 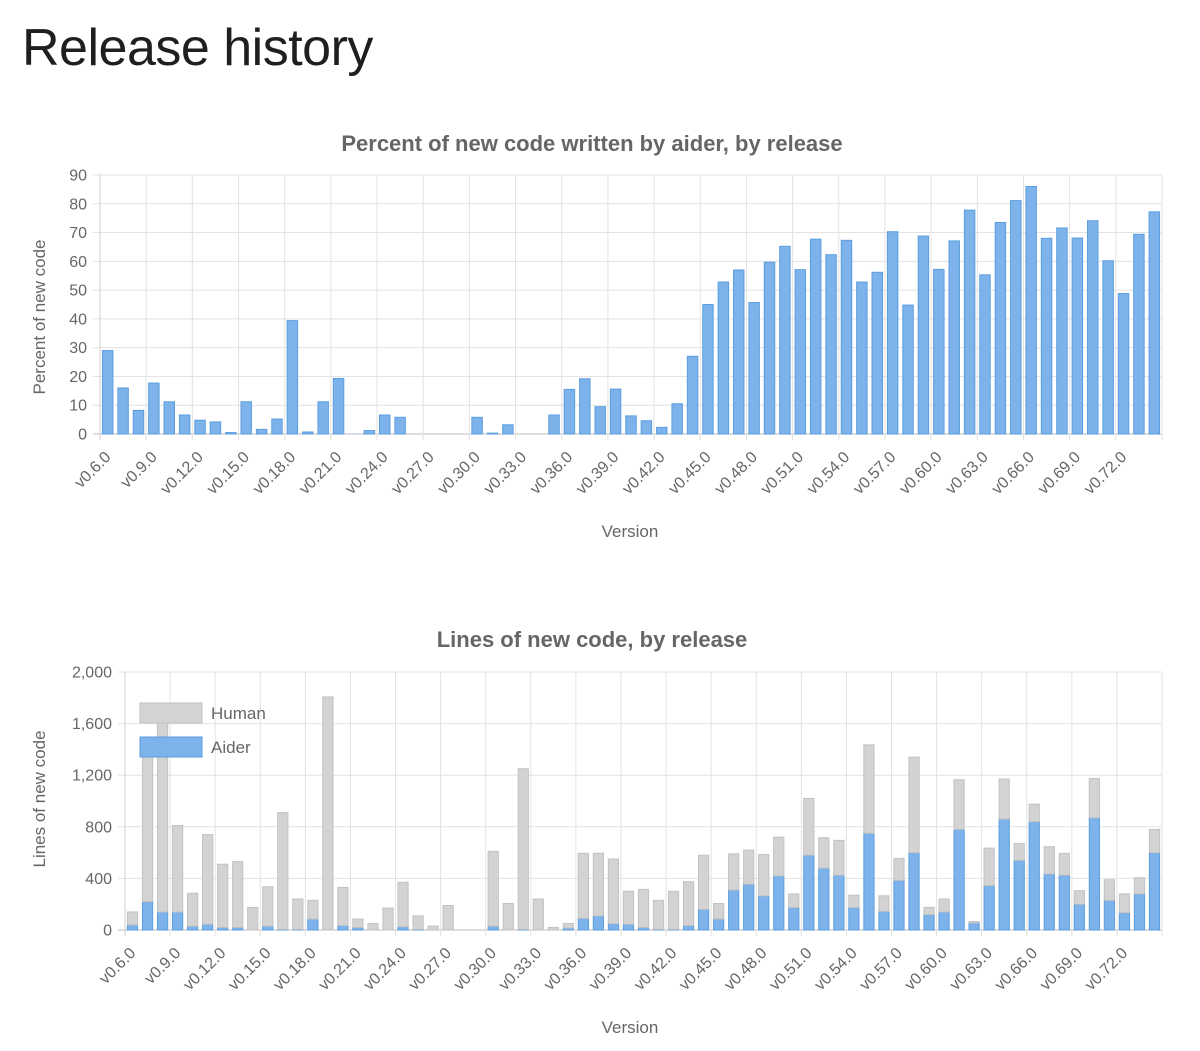 What do you see at coordinates (171, 713) in the screenshot?
I see `legend-swatch-human` at bounding box center [171, 713].